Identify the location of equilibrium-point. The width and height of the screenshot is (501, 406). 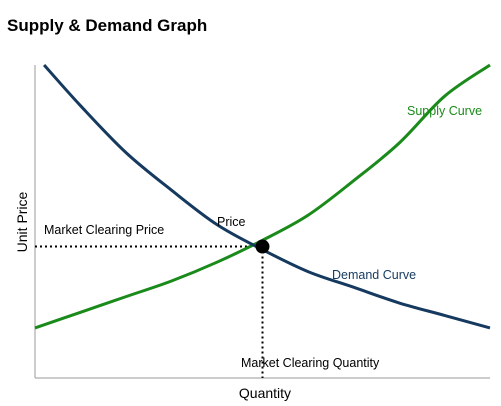
(262, 246).